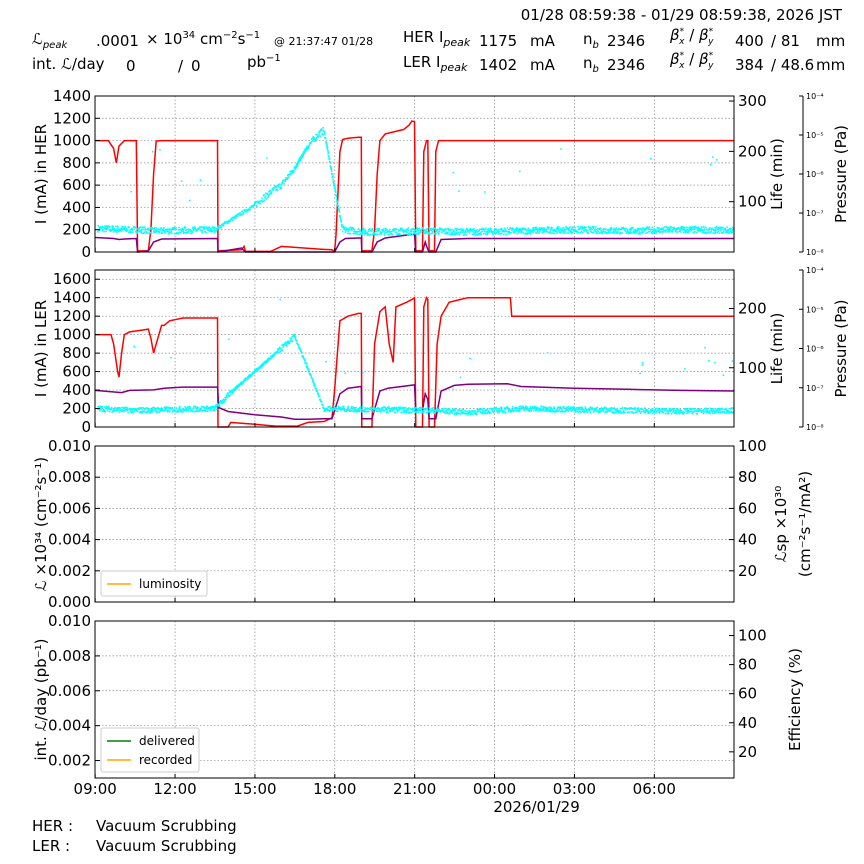 Image resolution: width=864 pixels, height=864 pixels. What do you see at coordinates (752, 368) in the screenshot?
I see `ytick-right-label-ler: 100` at bounding box center [752, 368].